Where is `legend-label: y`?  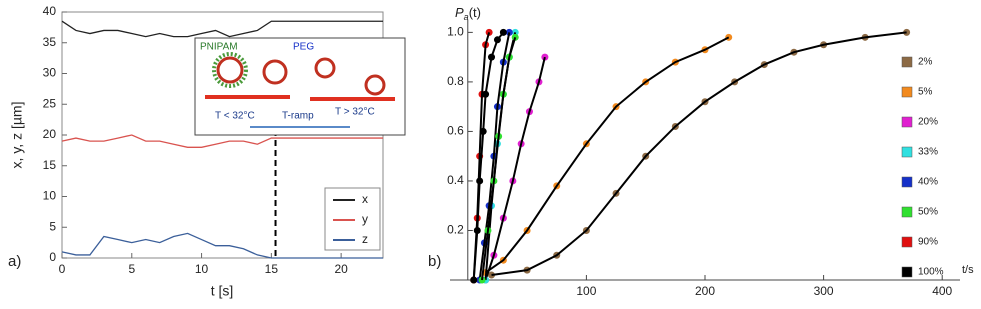
legend-label: y is located at coordinates (365, 219).